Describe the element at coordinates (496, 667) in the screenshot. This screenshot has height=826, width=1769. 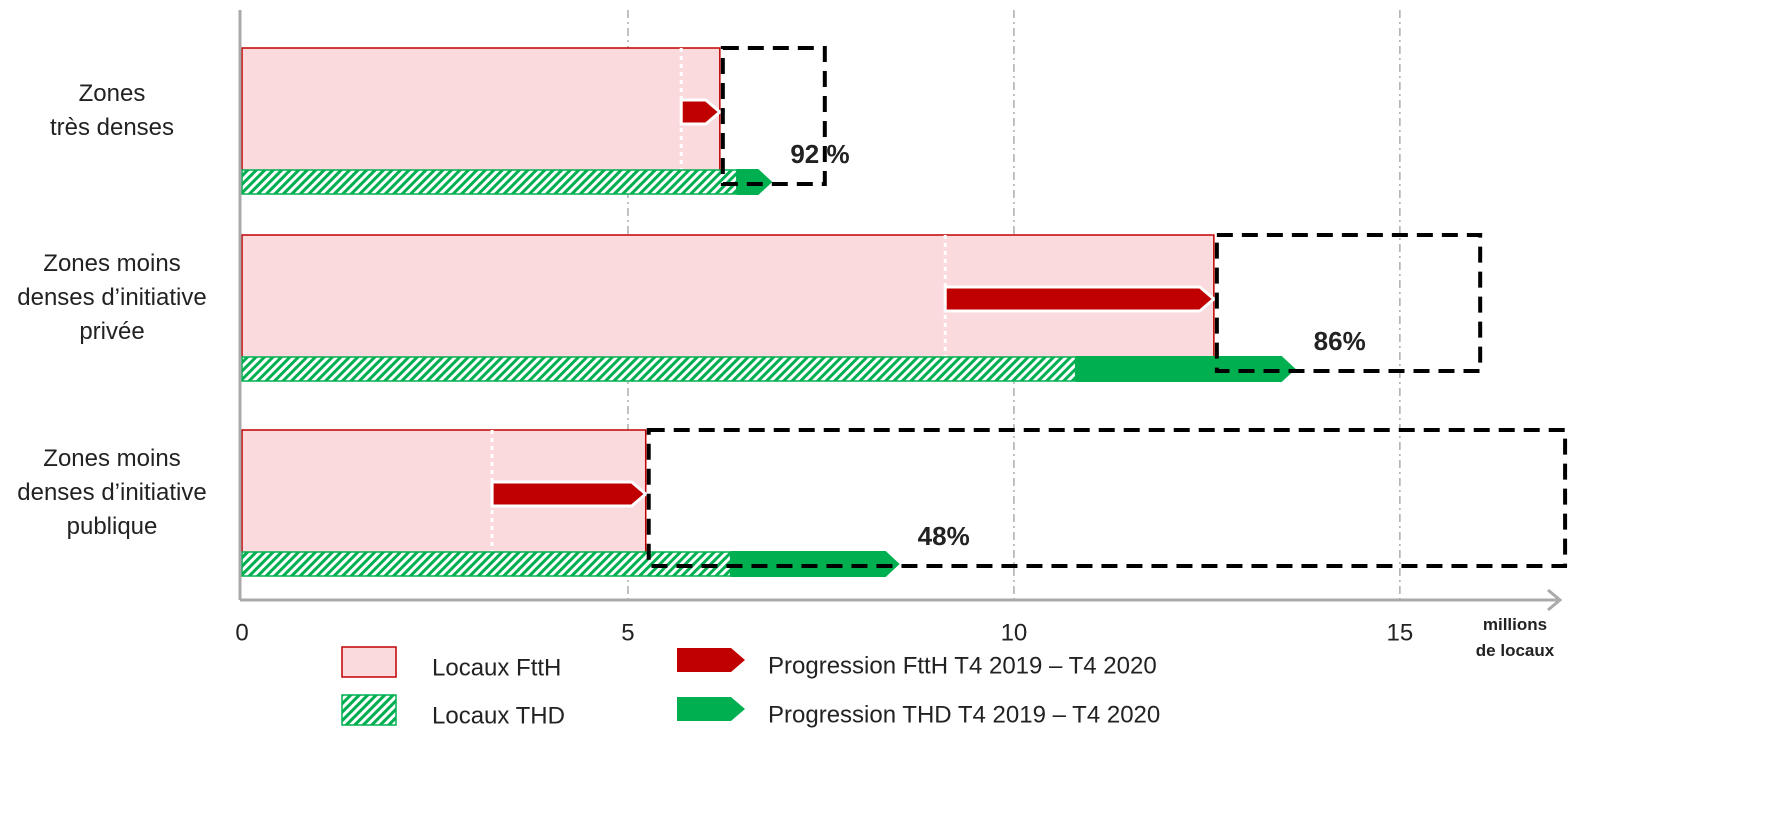
I see `legend-label: Locaux FttH` at that location.